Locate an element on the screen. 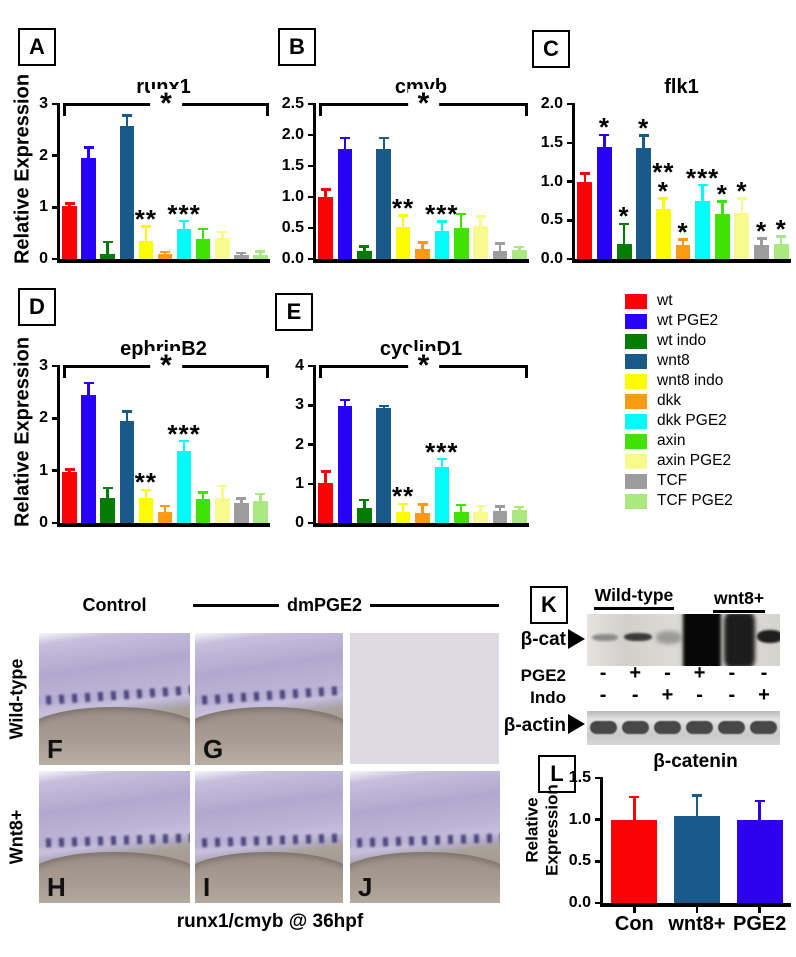 This screenshot has height=957, width=796. bar-dkk is located at coordinates (422, 518).